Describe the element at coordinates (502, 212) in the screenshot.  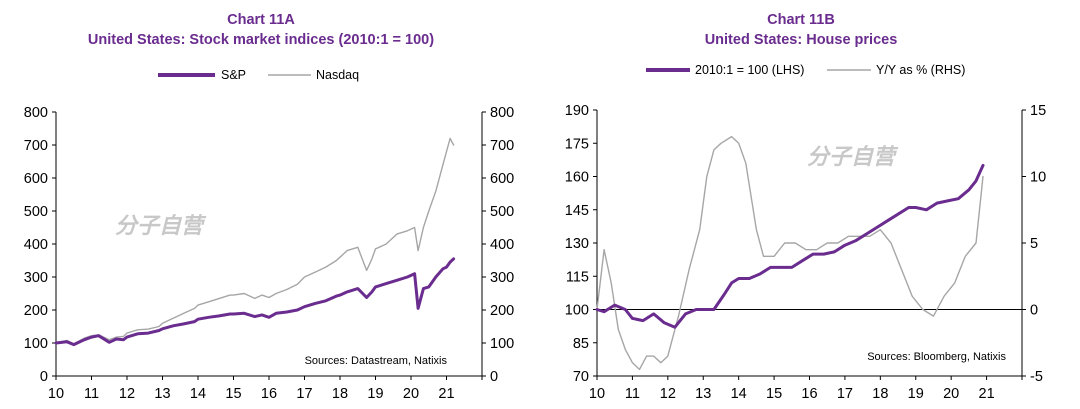
I see `chart-a-ytick-right-label: 500` at that location.